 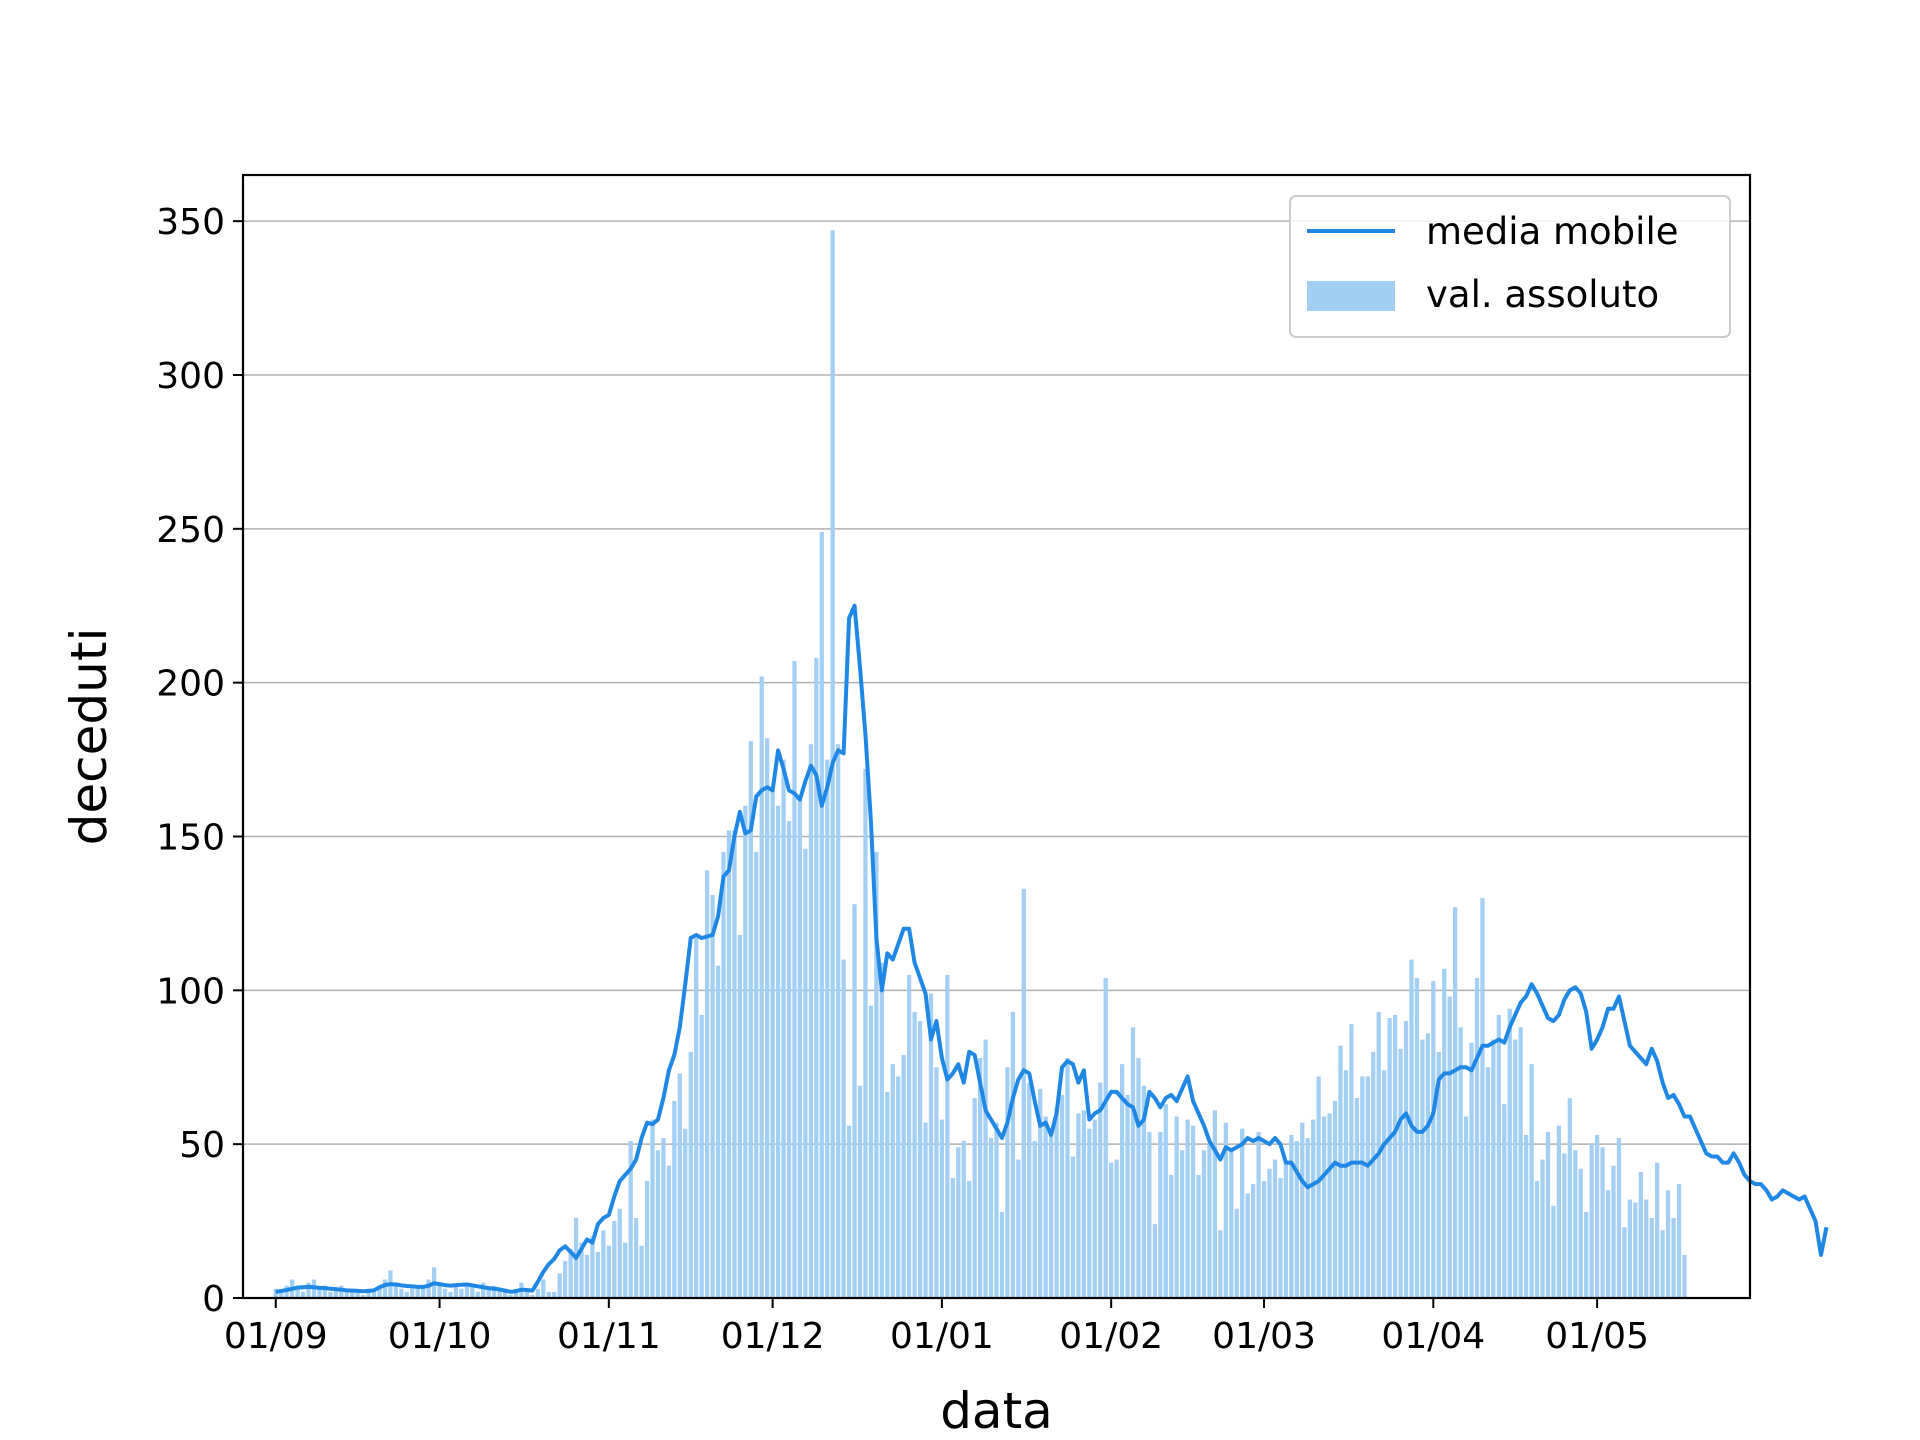 I want to click on legend-bar-swatch, so click(x=1351, y=296).